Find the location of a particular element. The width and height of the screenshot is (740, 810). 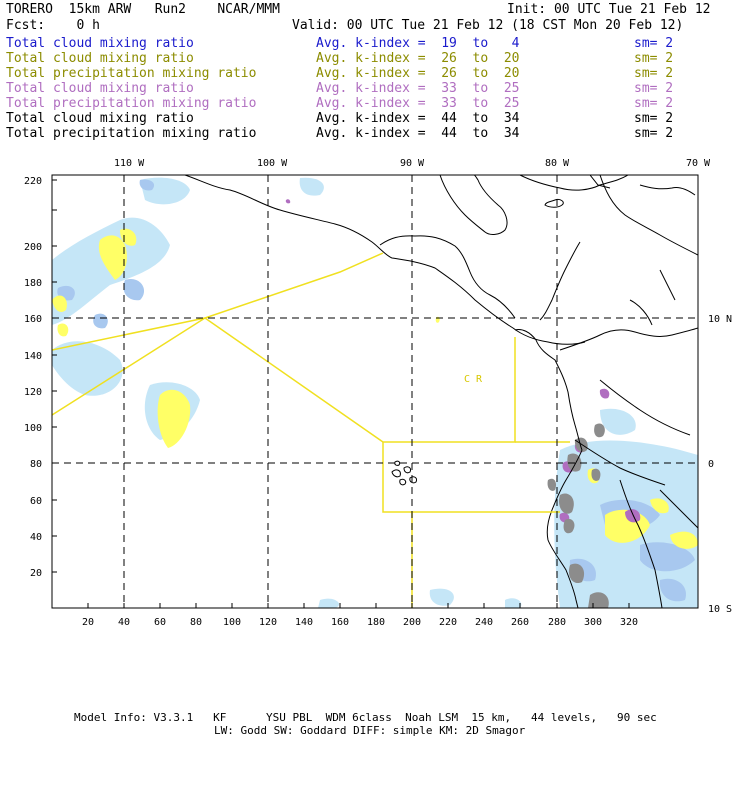

lat-label: 0 is located at coordinates (711, 464).